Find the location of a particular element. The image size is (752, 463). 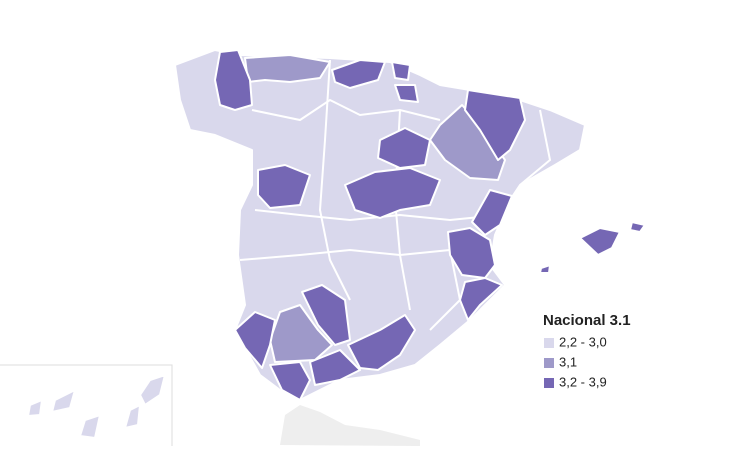

canary-islands is located at coordinates (96, 406).